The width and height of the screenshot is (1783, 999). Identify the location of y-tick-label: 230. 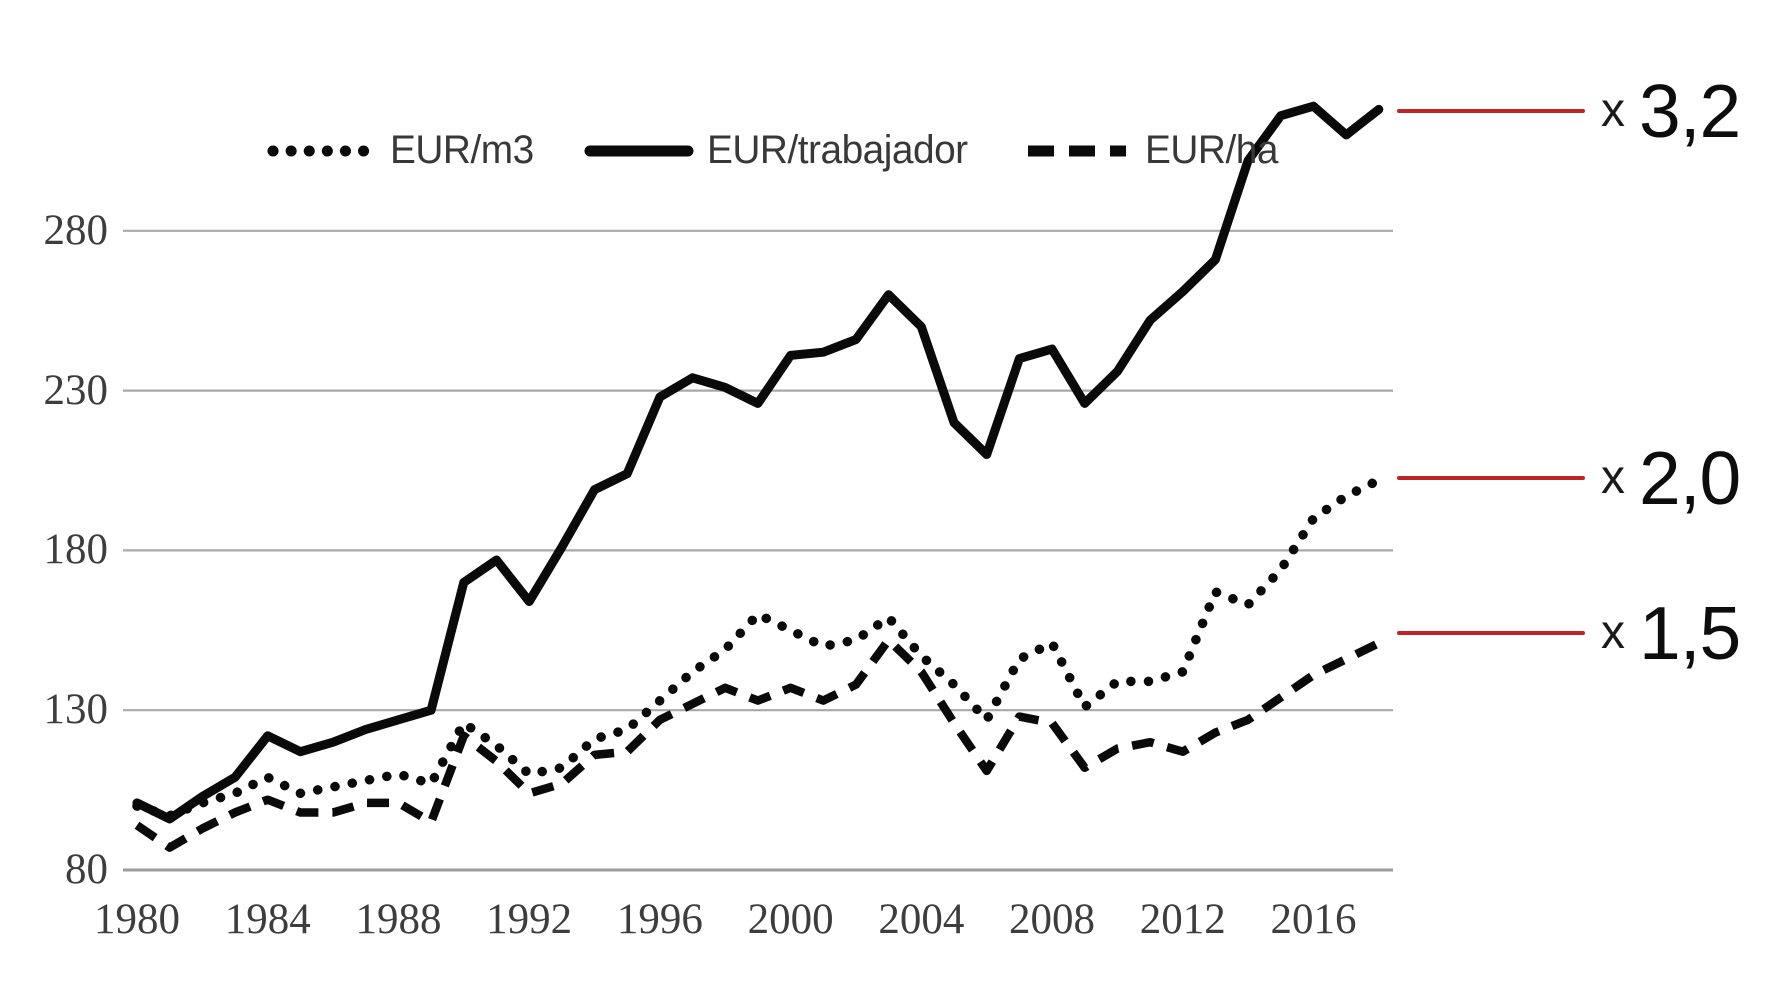
(76, 390).